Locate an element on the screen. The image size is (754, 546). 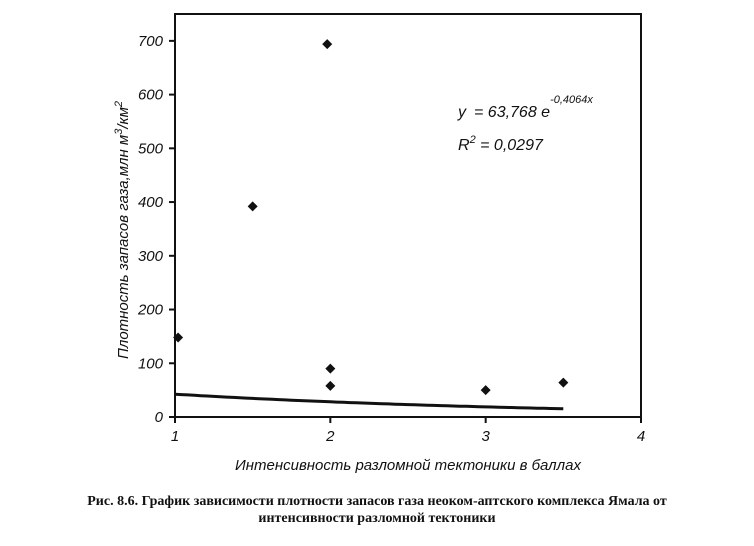
y-tick-label: 0 is located at coordinates (159, 417).